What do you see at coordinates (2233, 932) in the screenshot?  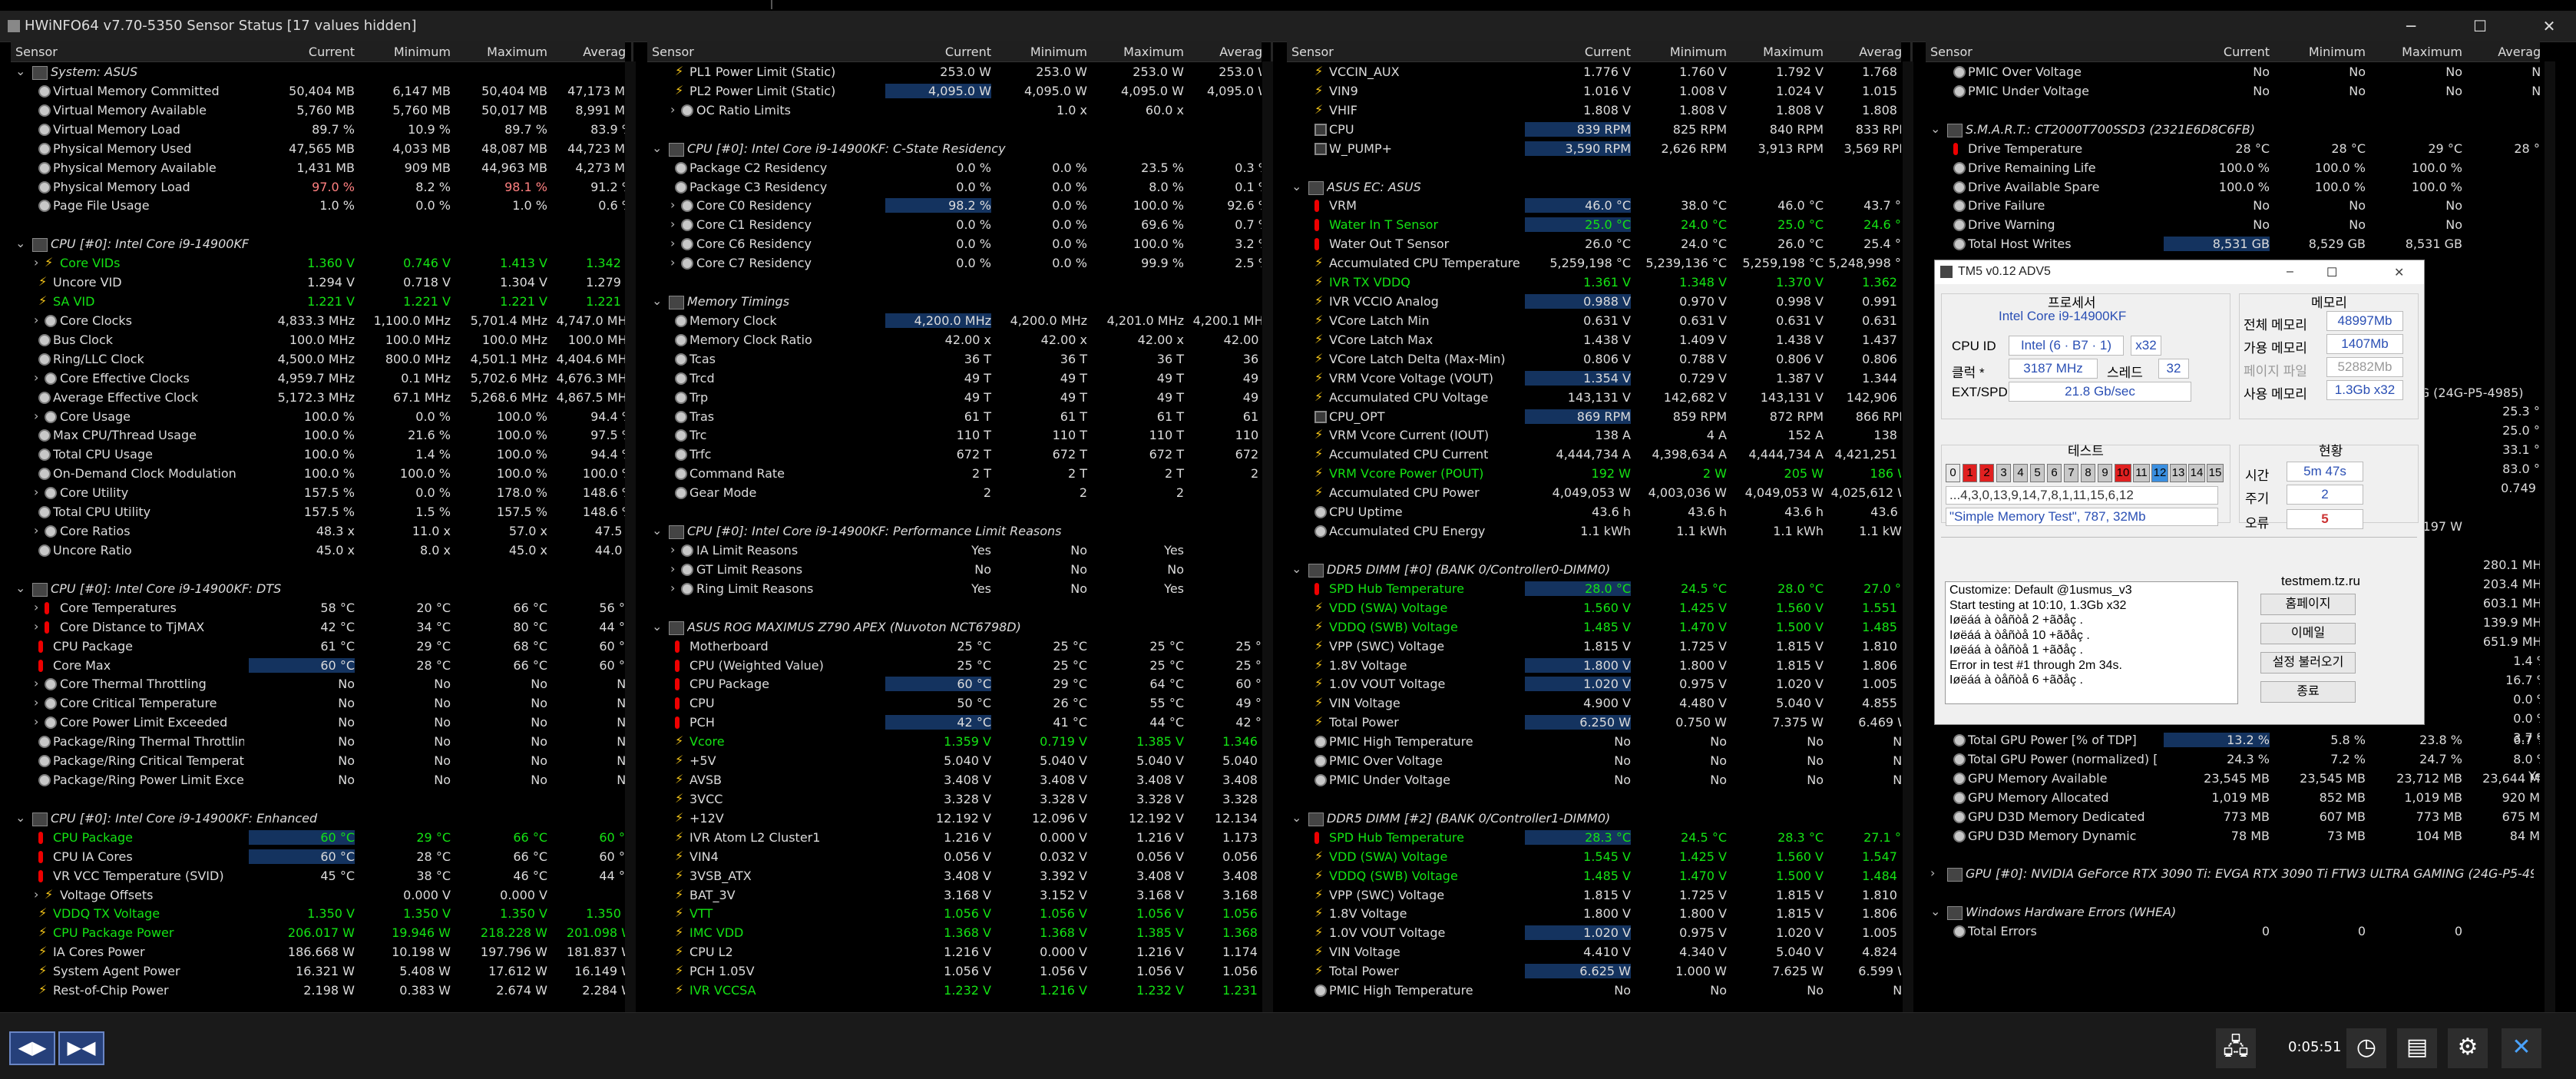 I see `sensor-row: Total Errors0000` at bounding box center [2233, 932].